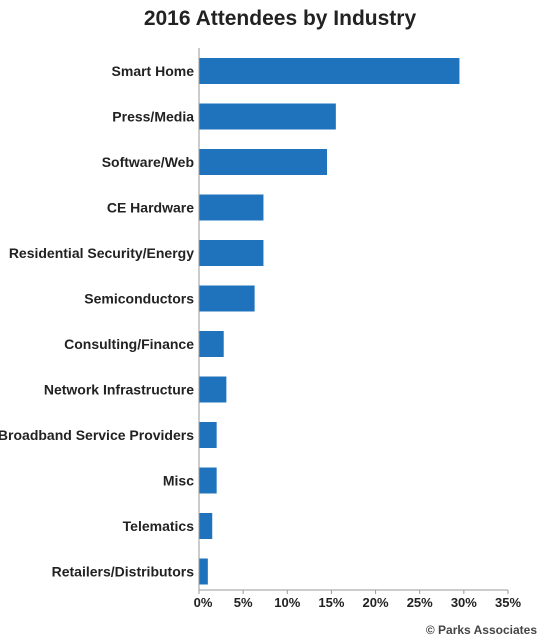 The width and height of the screenshot is (550, 641). What do you see at coordinates (231, 253) in the screenshot?
I see `bar-residential-security-energy` at bounding box center [231, 253].